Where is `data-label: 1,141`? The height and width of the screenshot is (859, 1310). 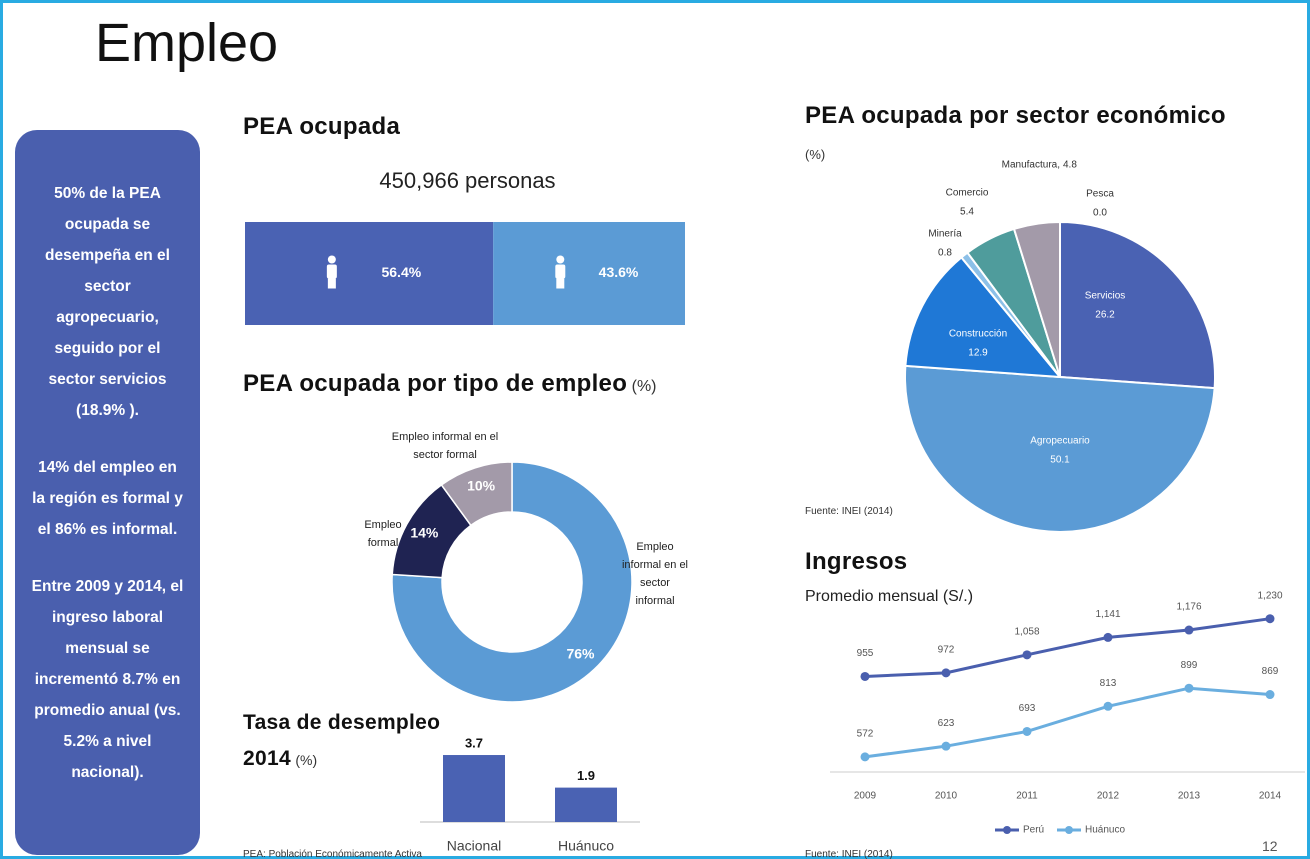
data-label: 1,141 is located at coordinates (1107, 614).